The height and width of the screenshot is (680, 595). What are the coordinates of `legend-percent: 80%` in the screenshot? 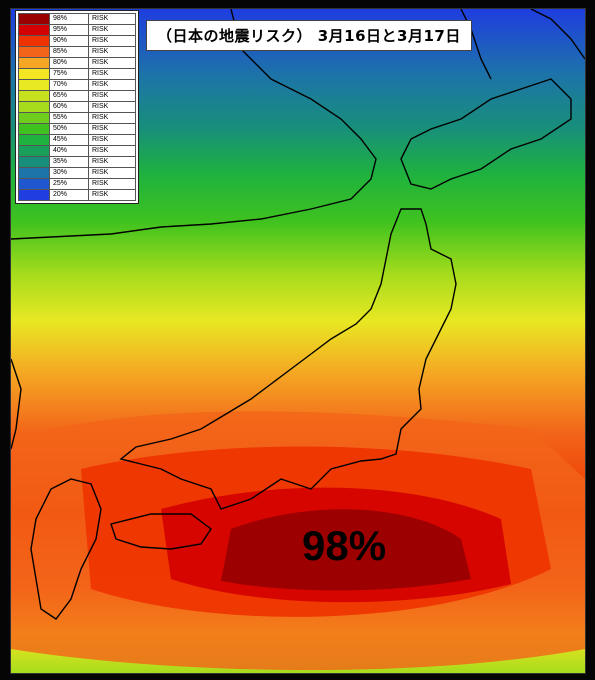 It's located at (69, 63).